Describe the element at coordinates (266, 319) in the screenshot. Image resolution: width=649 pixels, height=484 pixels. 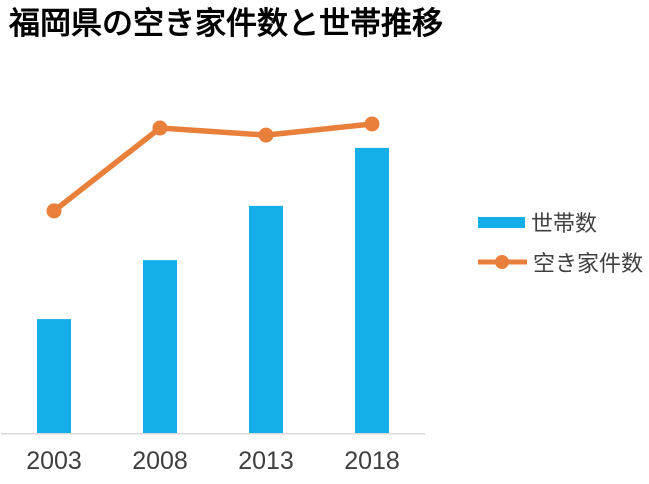
I see `bar-2013` at that location.